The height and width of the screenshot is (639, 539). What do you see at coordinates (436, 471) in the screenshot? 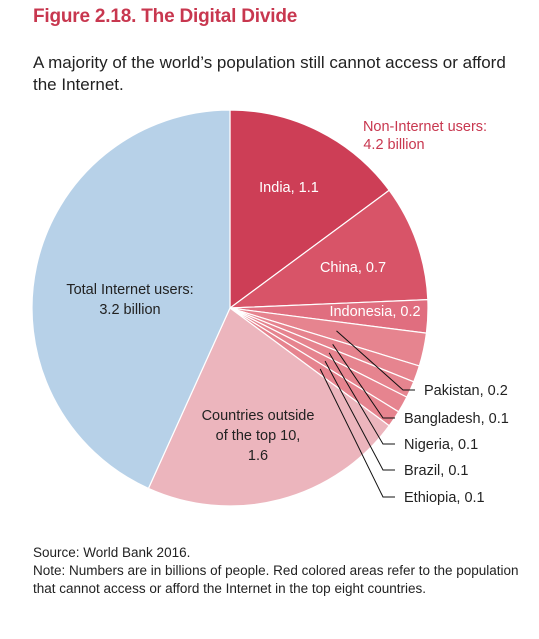
I see `slice-label-brazil: Brazil, 0.1` at bounding box center [436, 471].